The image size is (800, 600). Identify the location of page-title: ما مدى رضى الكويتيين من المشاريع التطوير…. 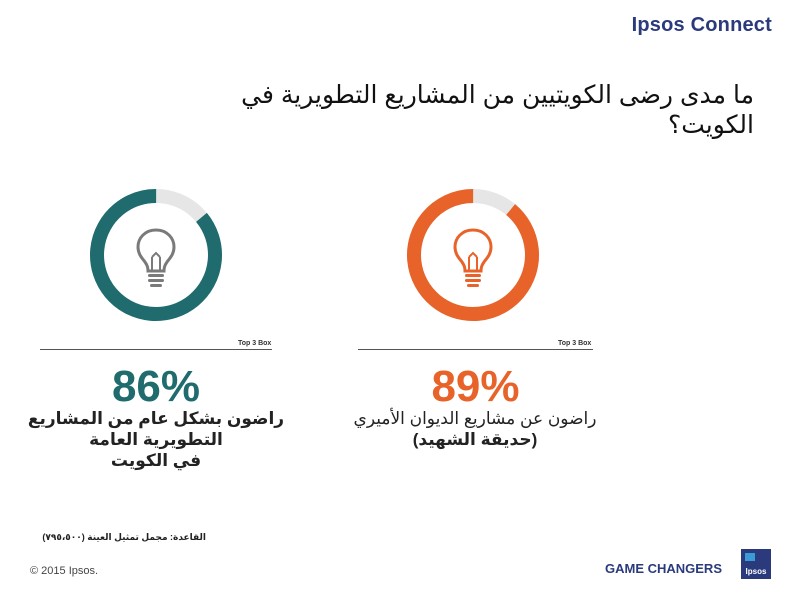
(497, 110).